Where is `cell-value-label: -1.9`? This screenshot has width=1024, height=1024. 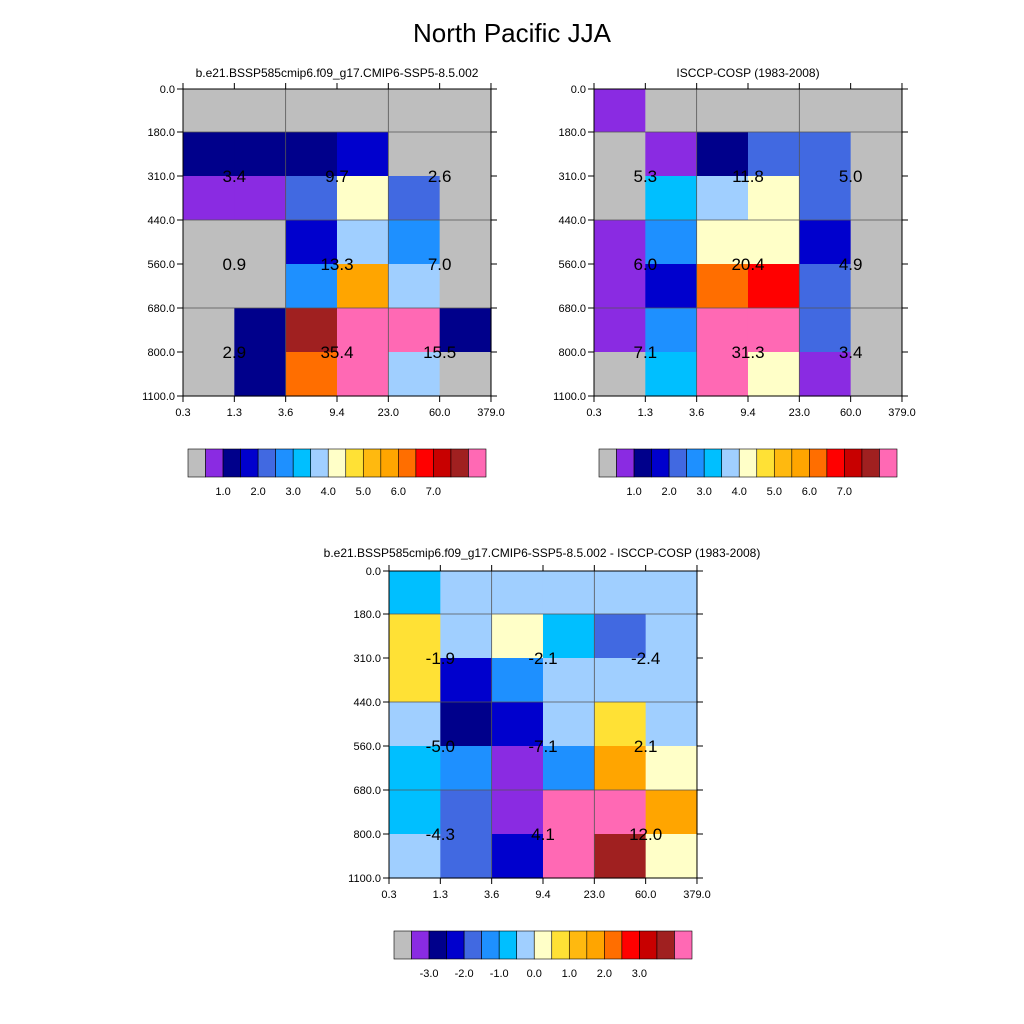 cell-value-label: -1.9 is located at coordinates (440, 658).